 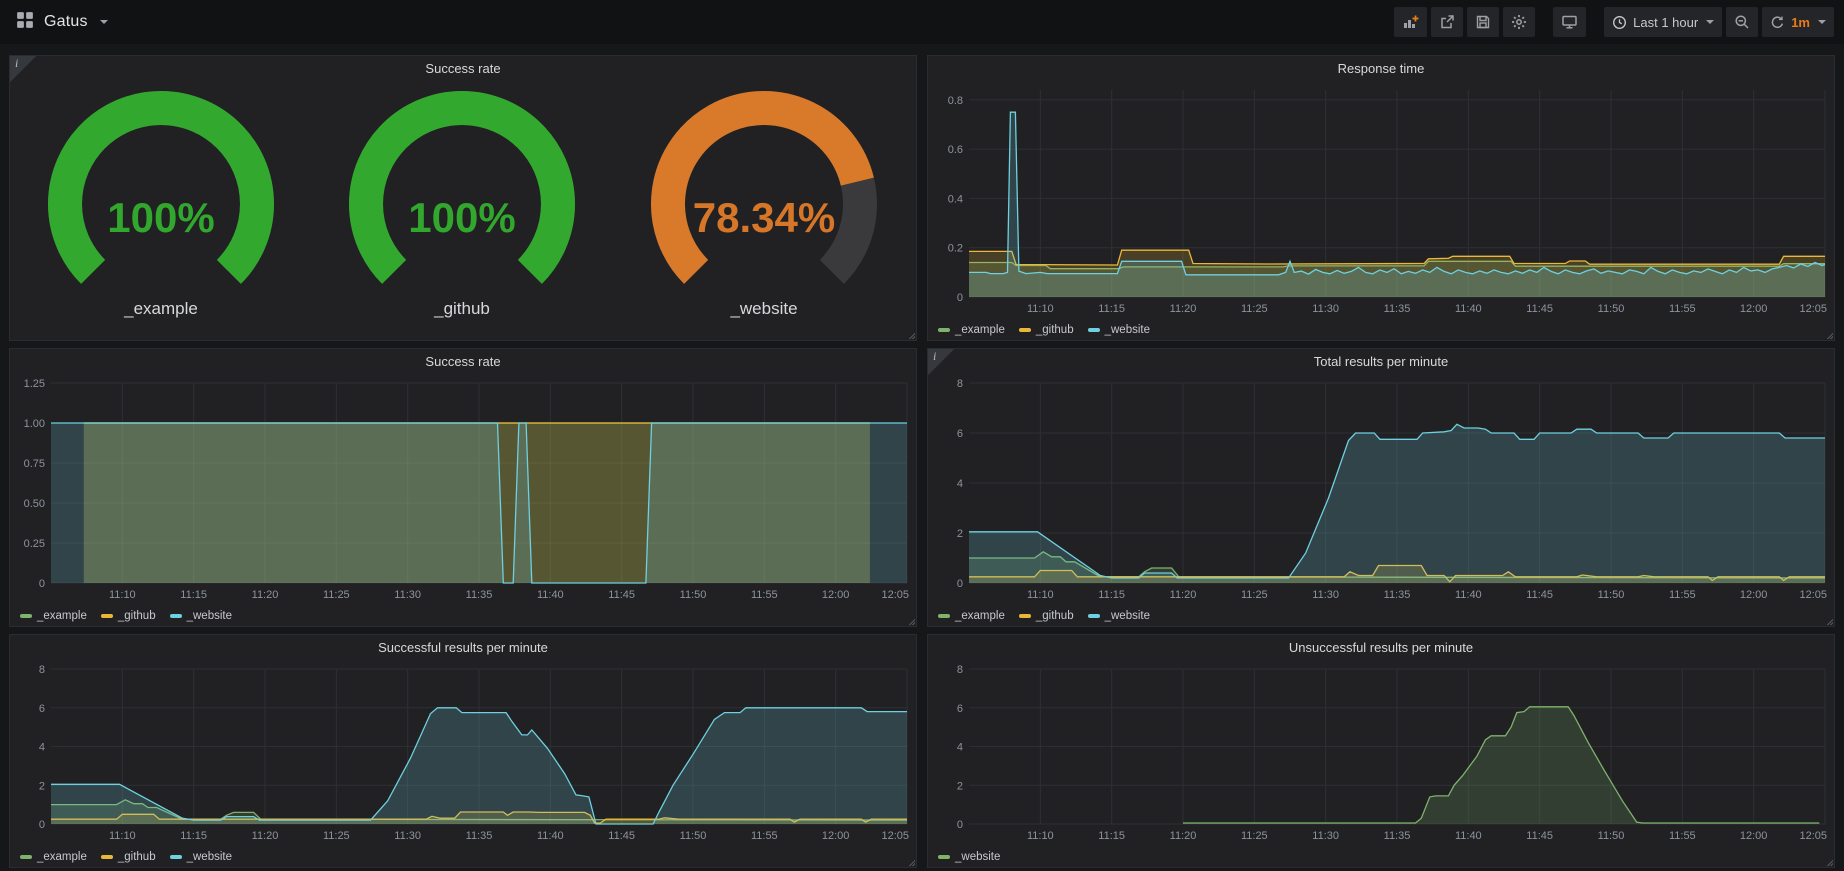 I want to click on refresh-picker: 1m, so click(x=1798, y=22).